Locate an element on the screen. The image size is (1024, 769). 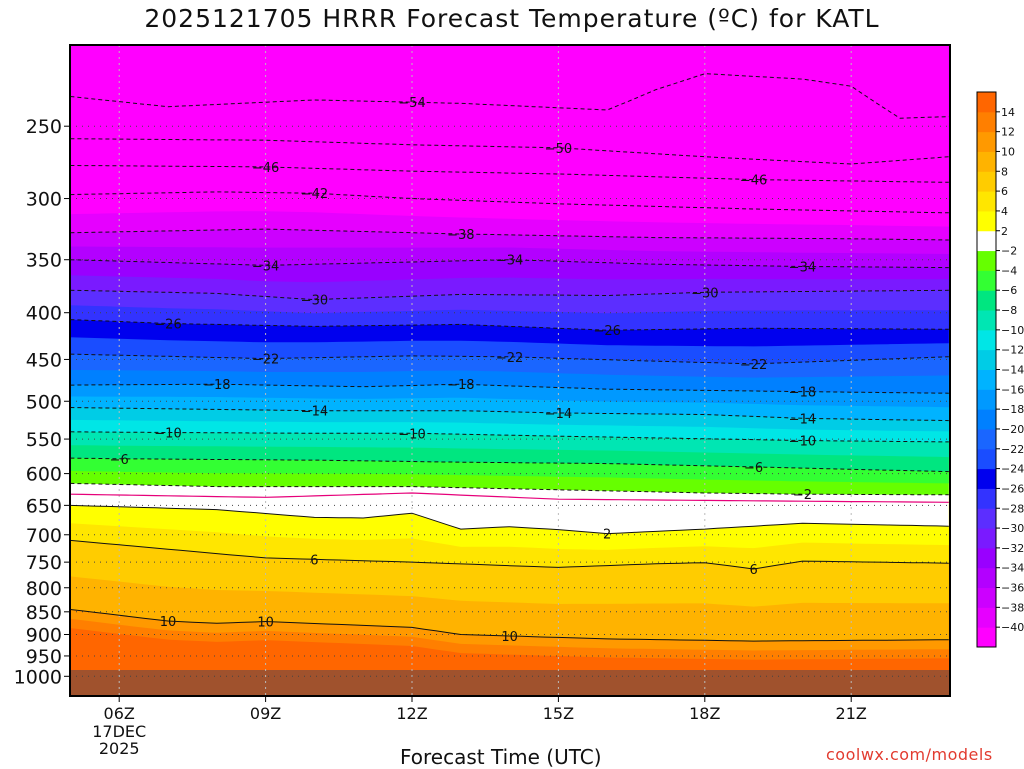
y-tick-label: 350 is located at coordinates (44, 261).